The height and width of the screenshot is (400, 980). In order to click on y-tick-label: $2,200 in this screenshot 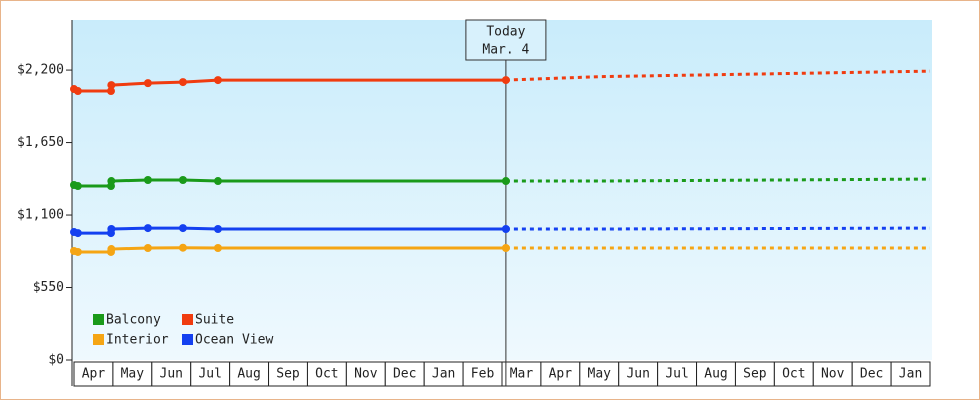, I will do `click(40, 70)`.